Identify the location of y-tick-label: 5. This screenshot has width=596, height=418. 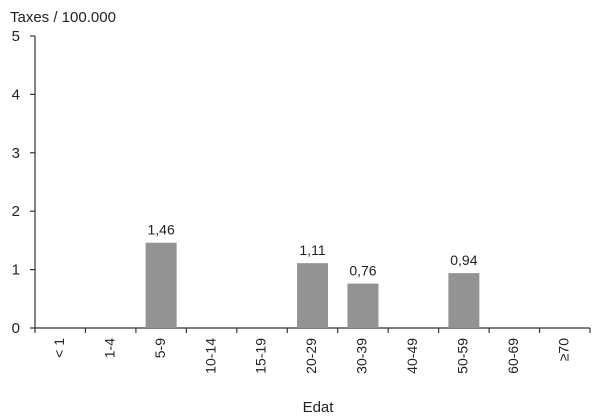
(16, 36).